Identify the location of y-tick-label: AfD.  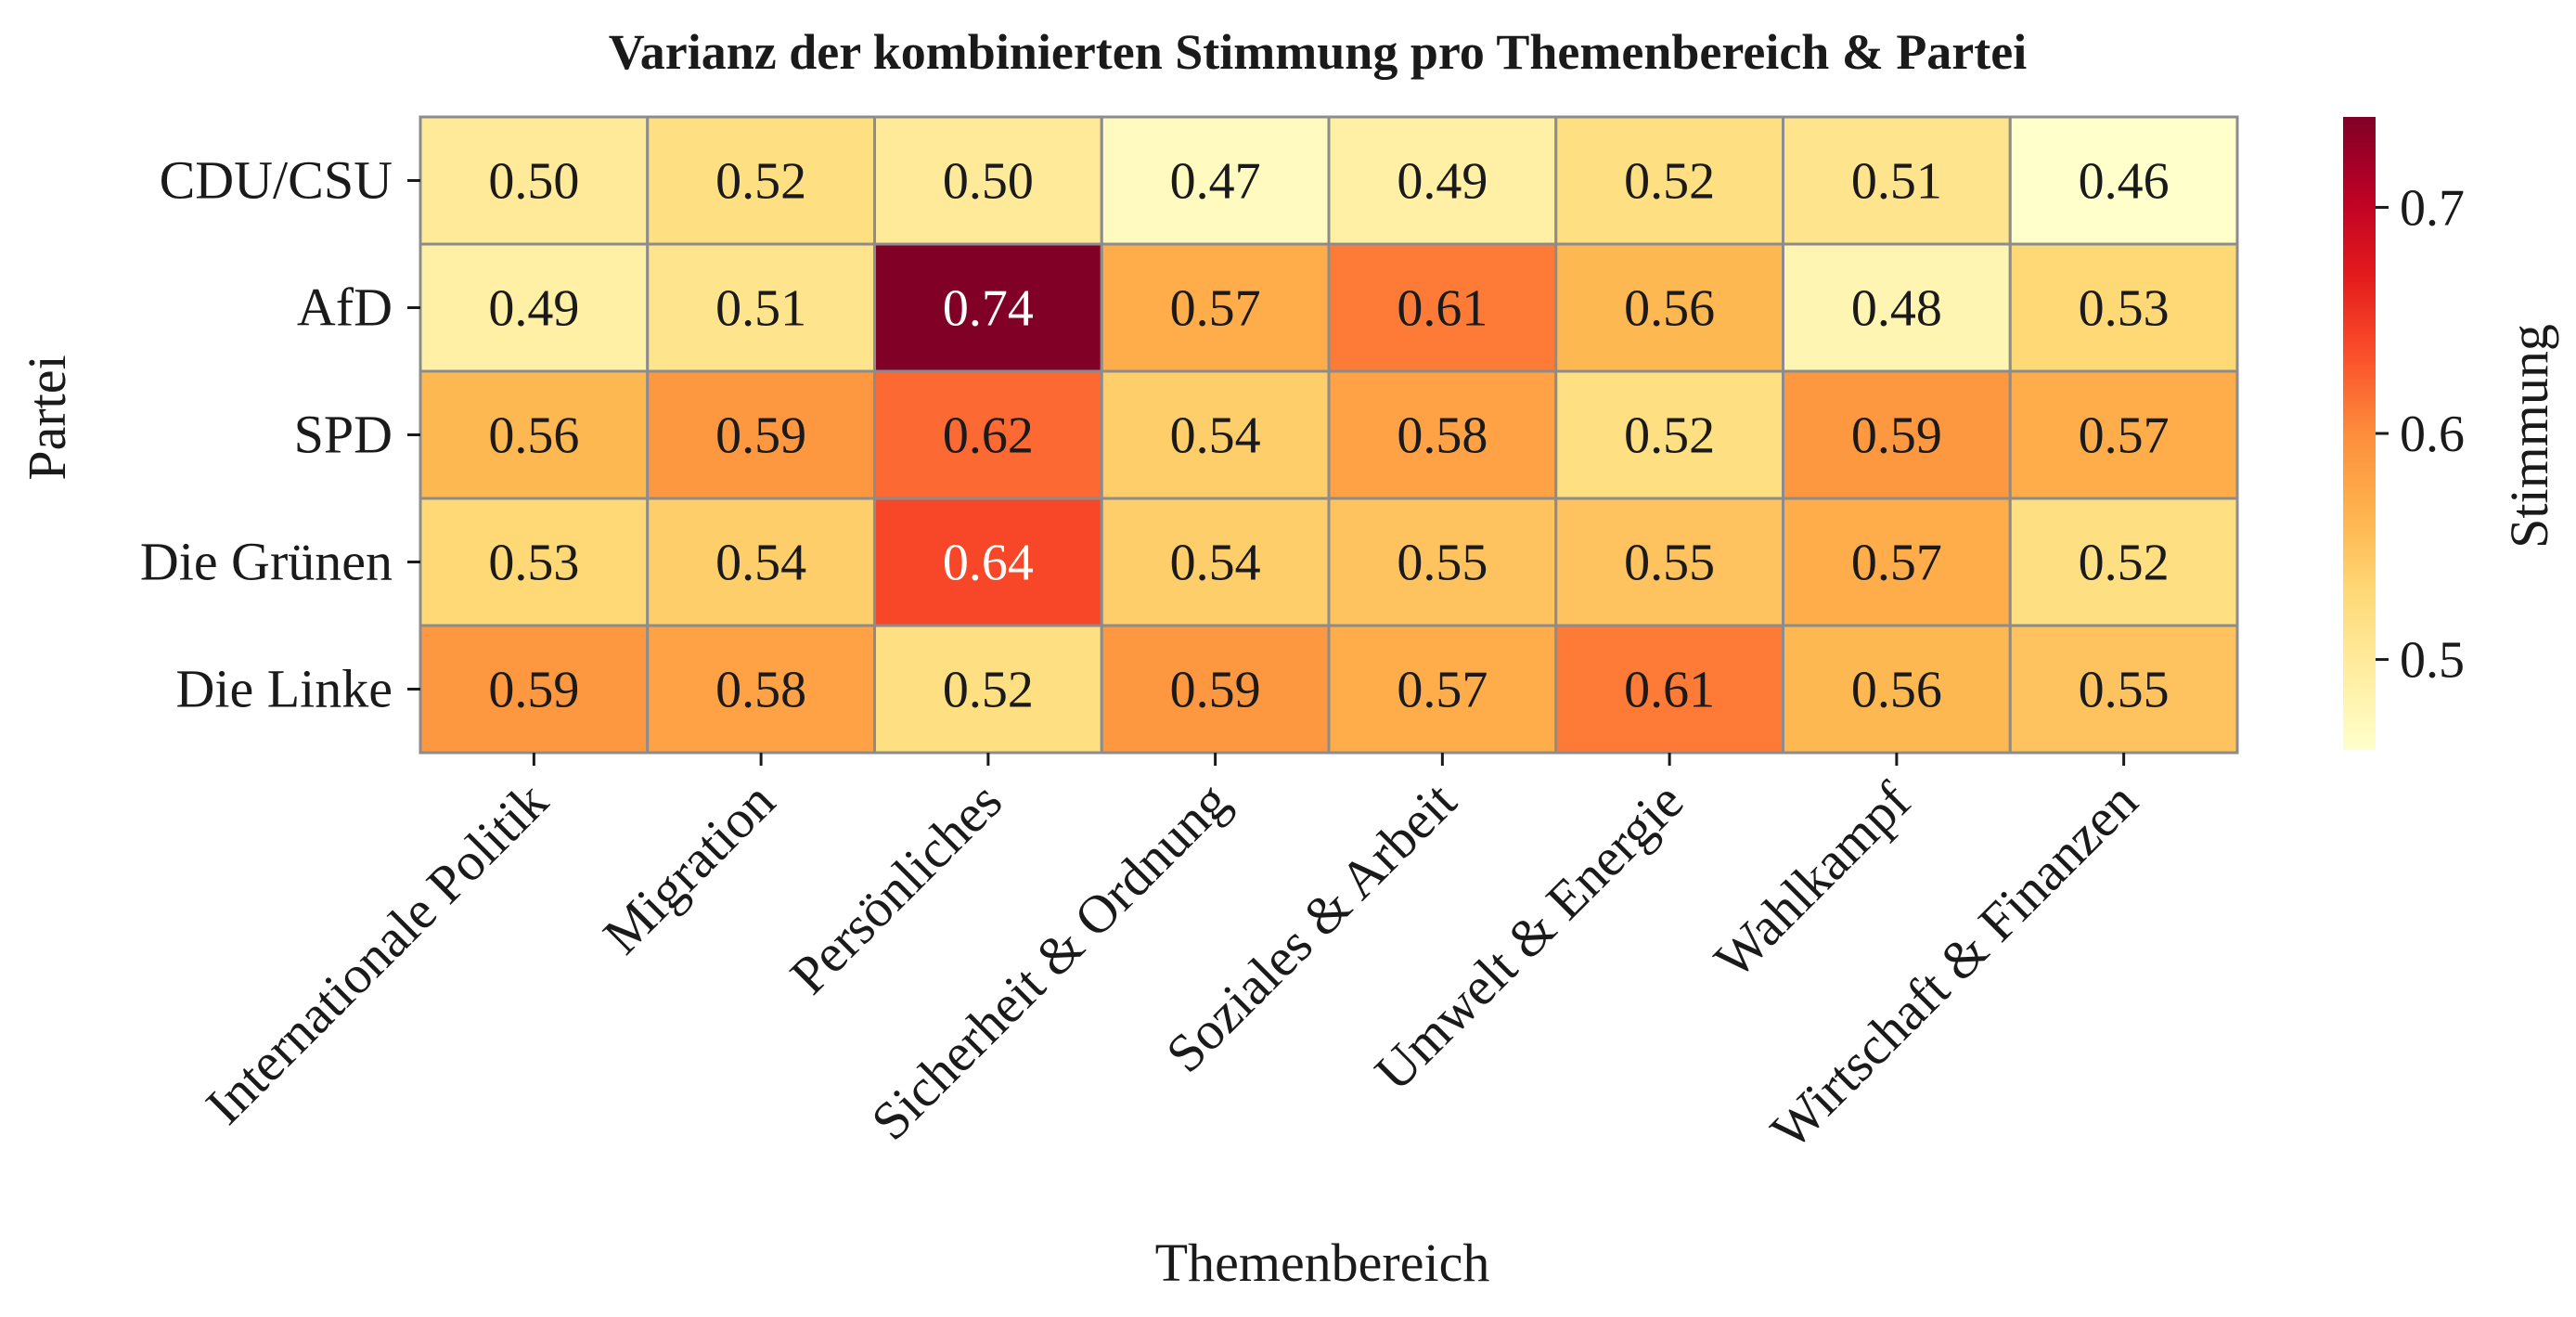
(345, 308).